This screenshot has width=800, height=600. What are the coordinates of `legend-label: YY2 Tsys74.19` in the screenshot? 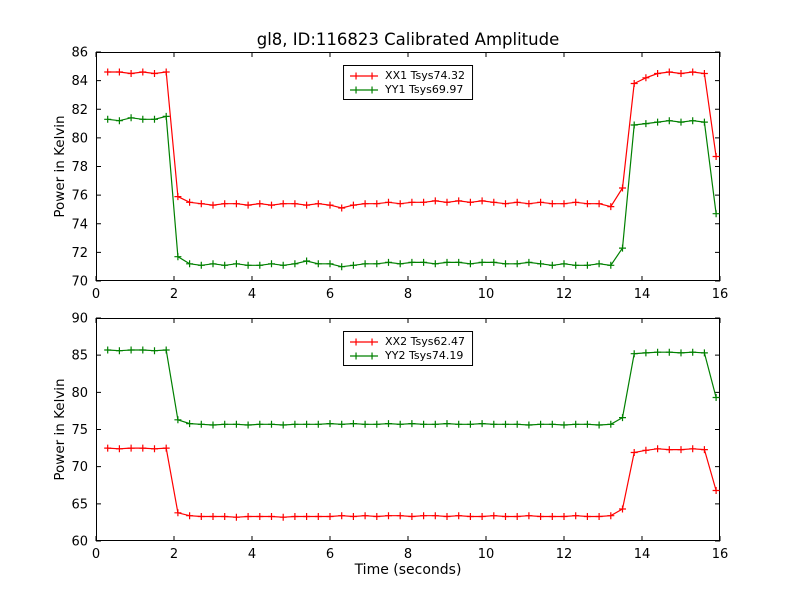 It's located at (424, 355).